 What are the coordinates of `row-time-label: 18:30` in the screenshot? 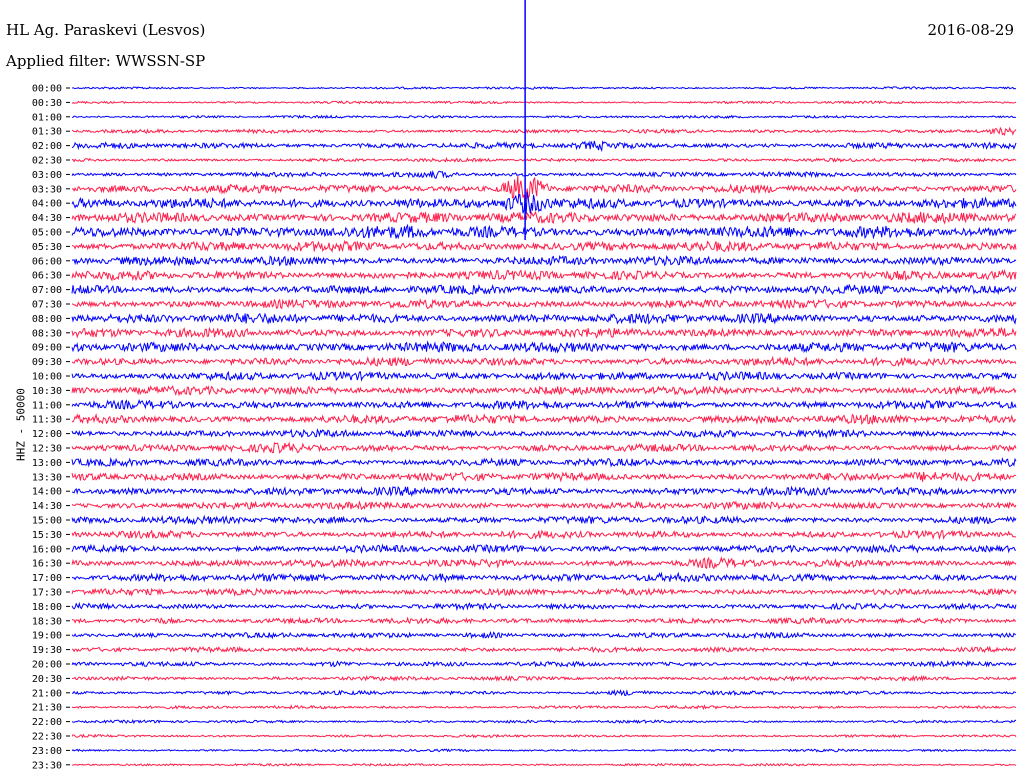 It's located at (47, 621).